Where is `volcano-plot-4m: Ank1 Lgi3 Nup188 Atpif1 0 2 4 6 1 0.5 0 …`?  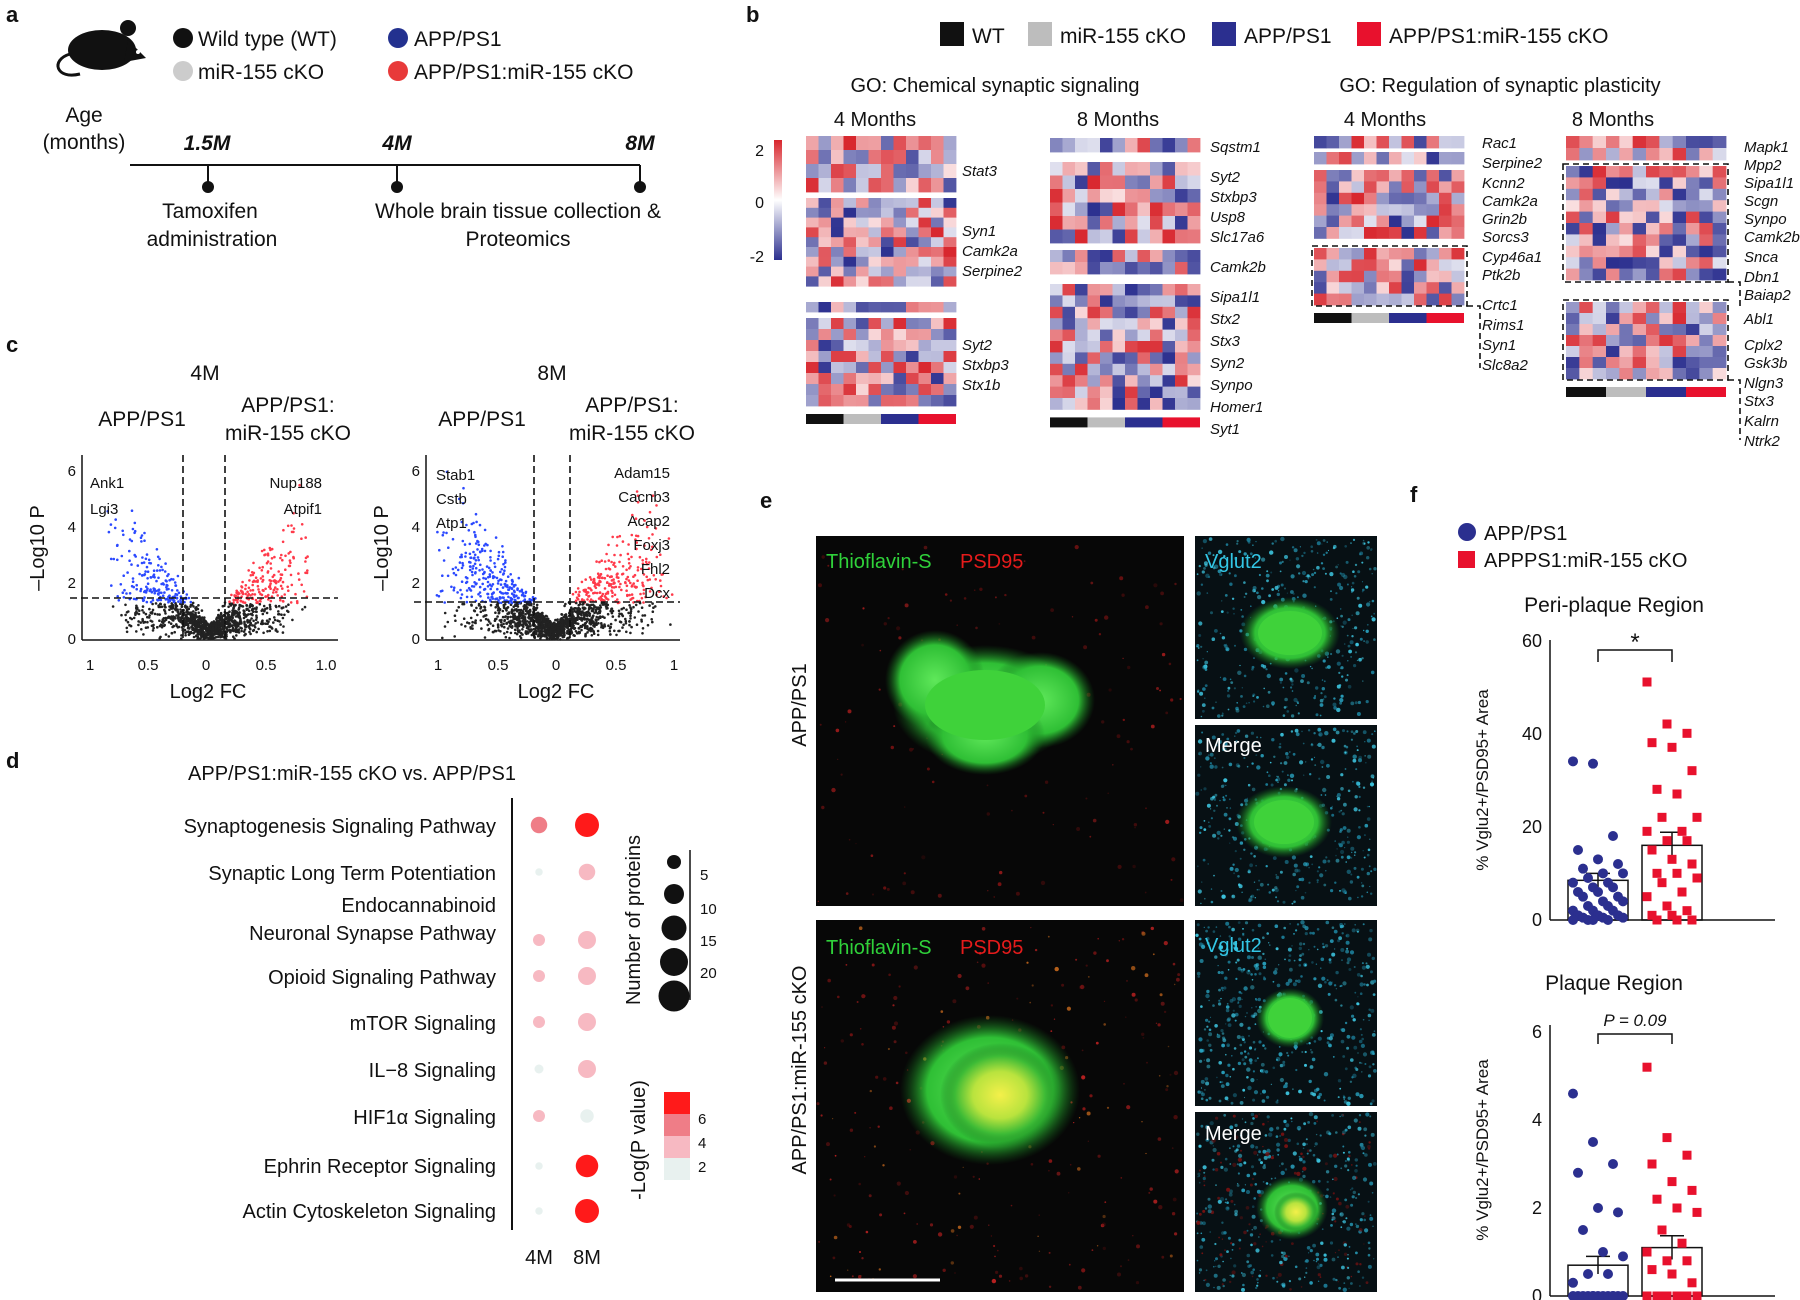
volcano-plot-4m: Ank1 Lgi3 Nup188 Atpif1 0 2 4 6 1 0.5 0 … is located at coordinates (182, 579).